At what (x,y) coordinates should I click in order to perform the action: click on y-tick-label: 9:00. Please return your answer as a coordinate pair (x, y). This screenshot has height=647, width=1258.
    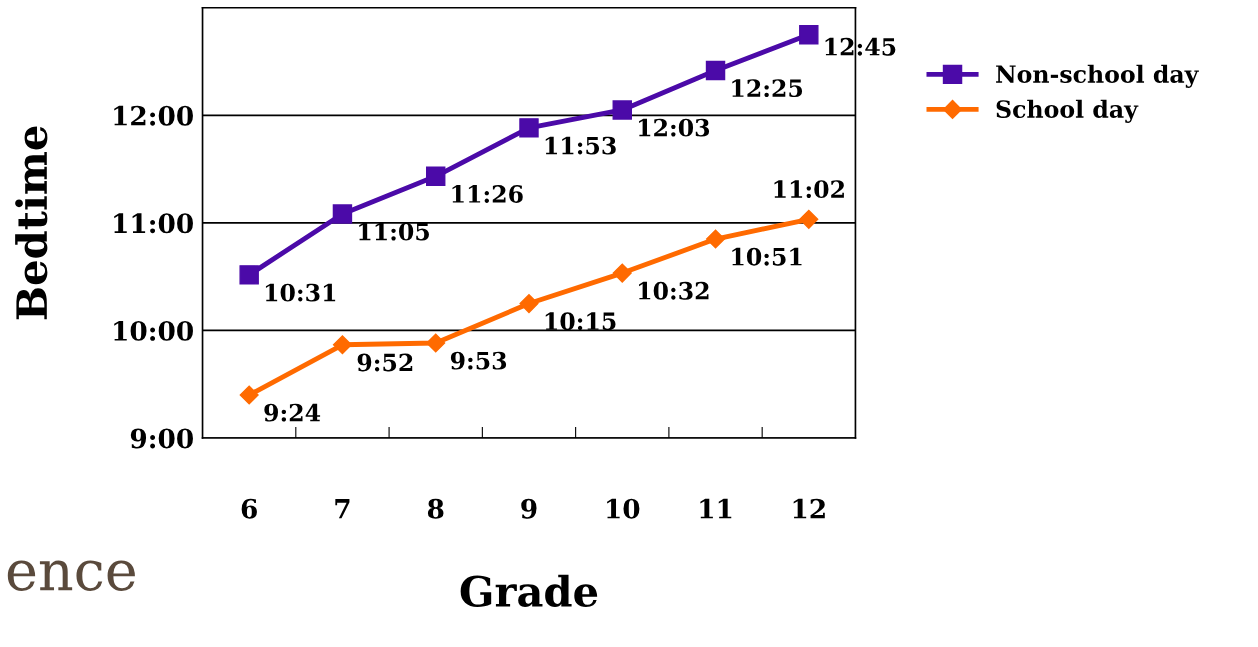
    Looking at the image, I should click on (161, 438).